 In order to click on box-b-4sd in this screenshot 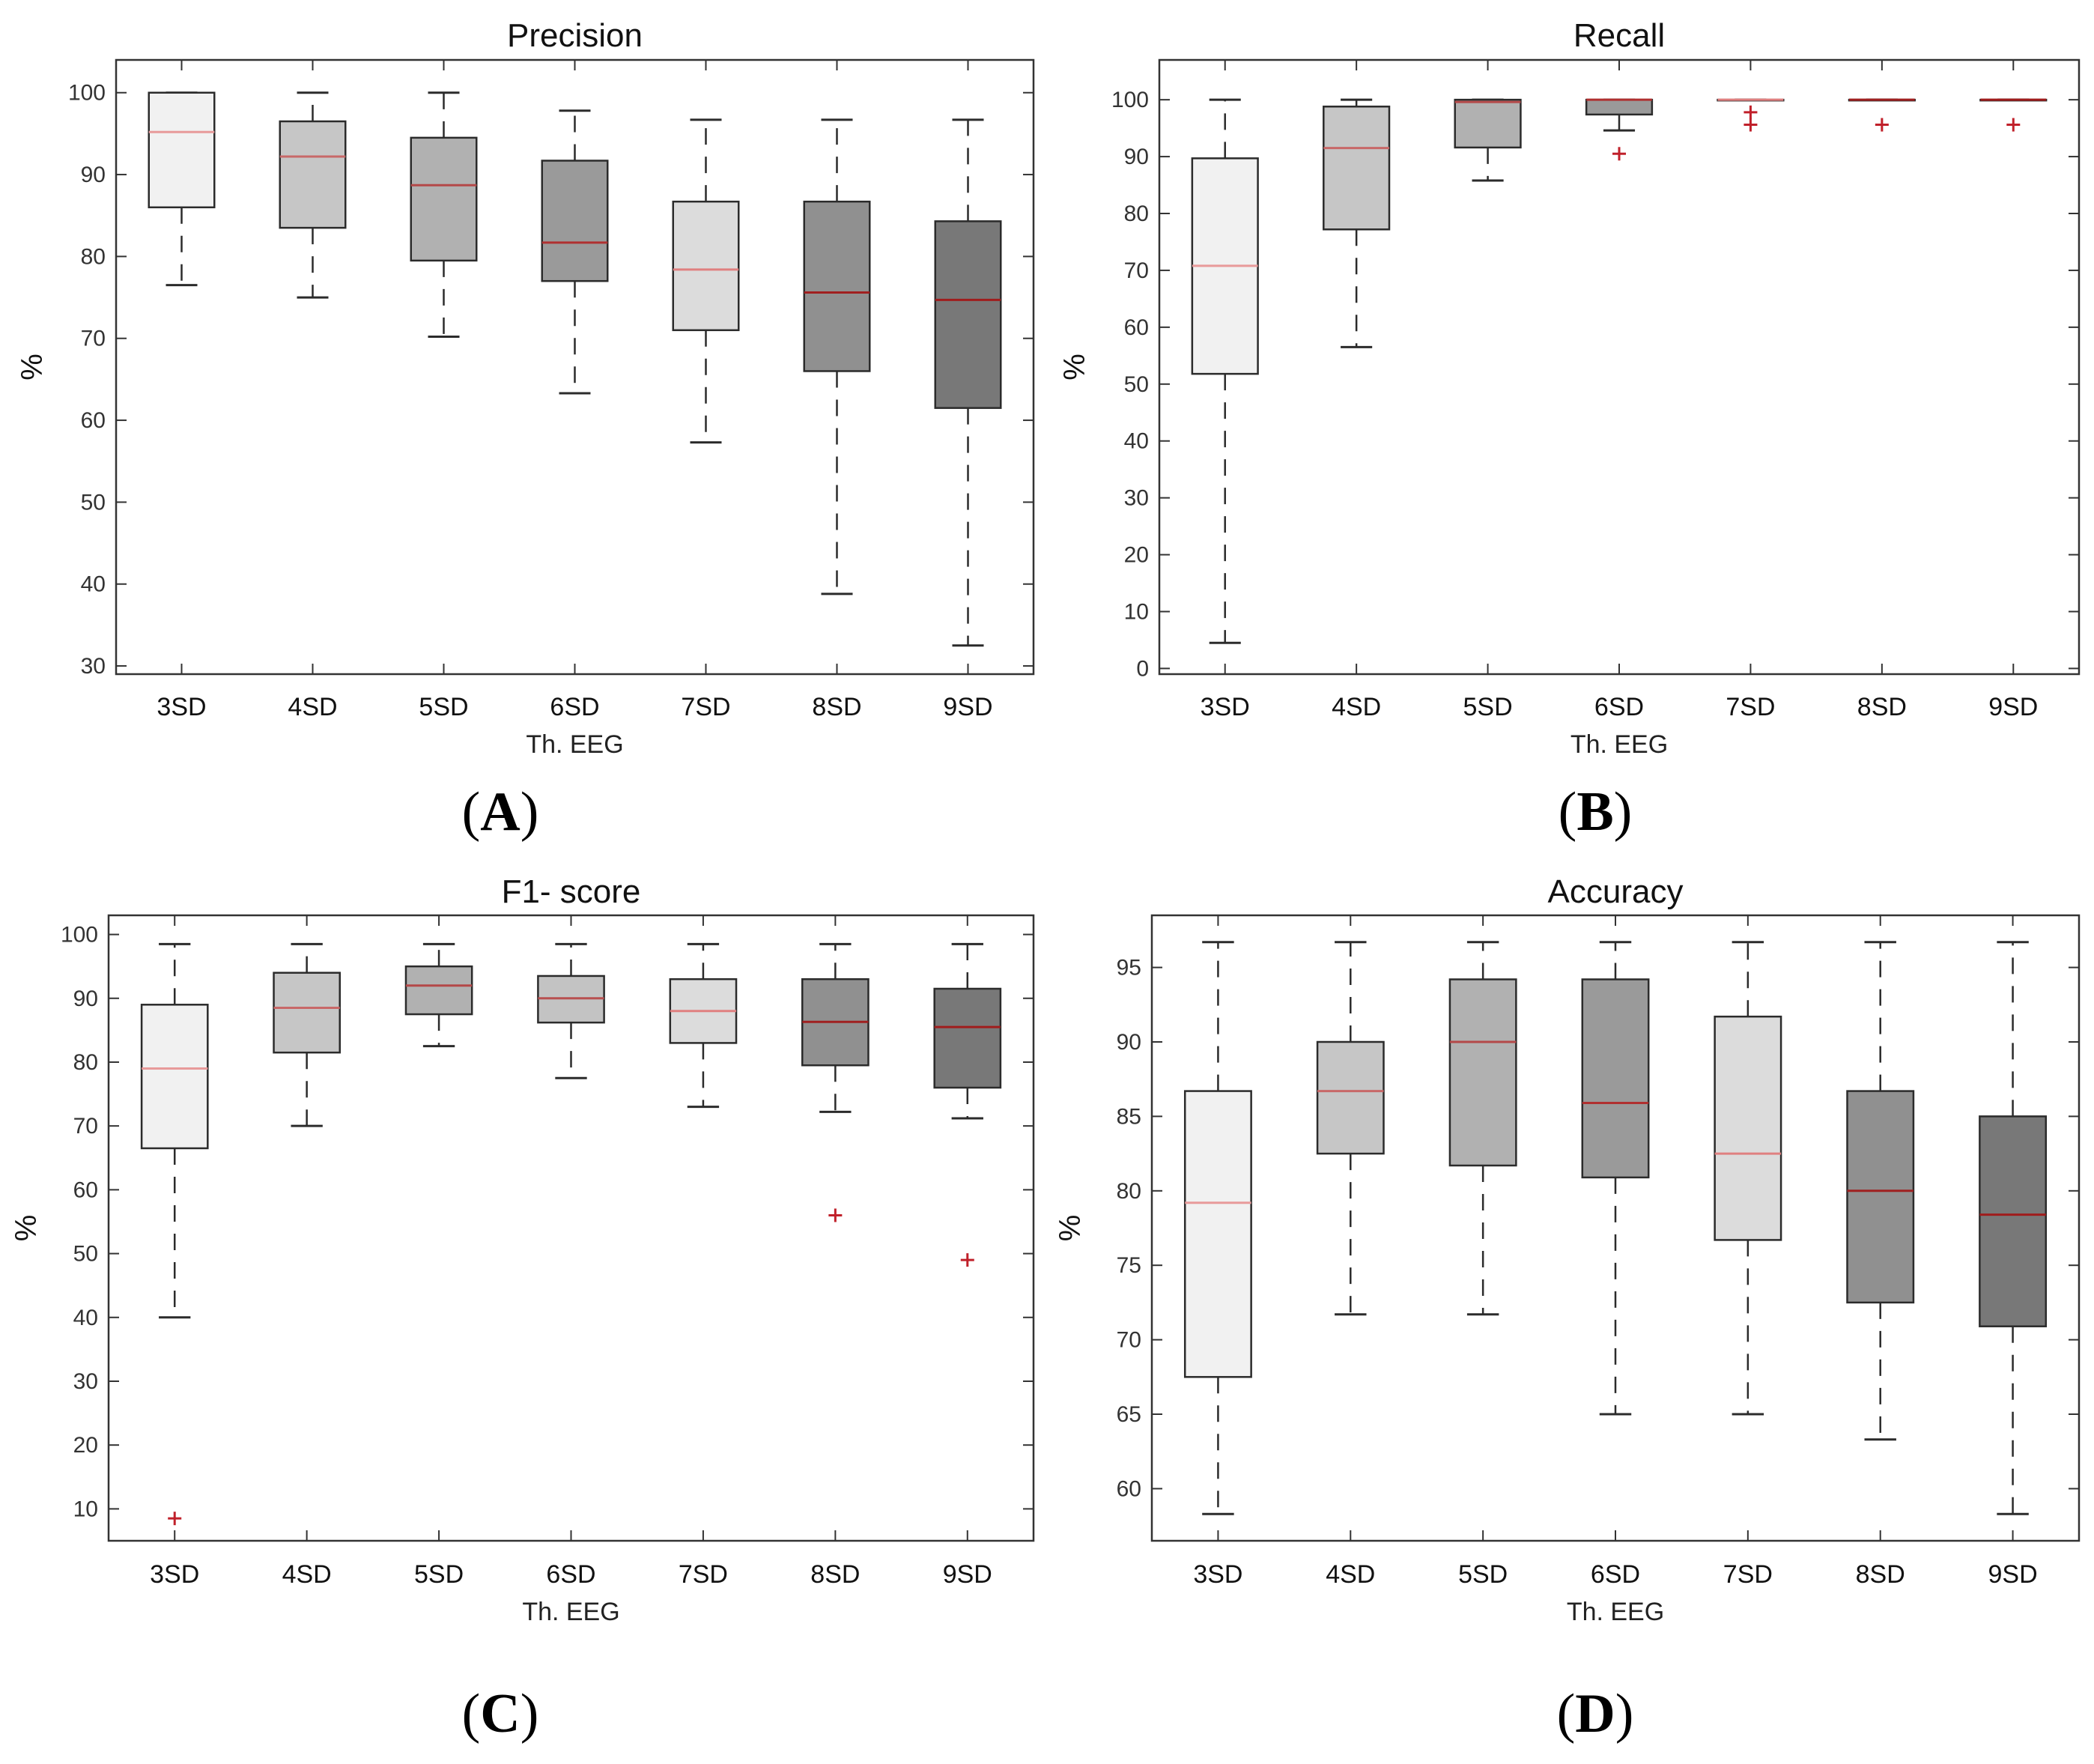, I will do `click(1357, 223)`.